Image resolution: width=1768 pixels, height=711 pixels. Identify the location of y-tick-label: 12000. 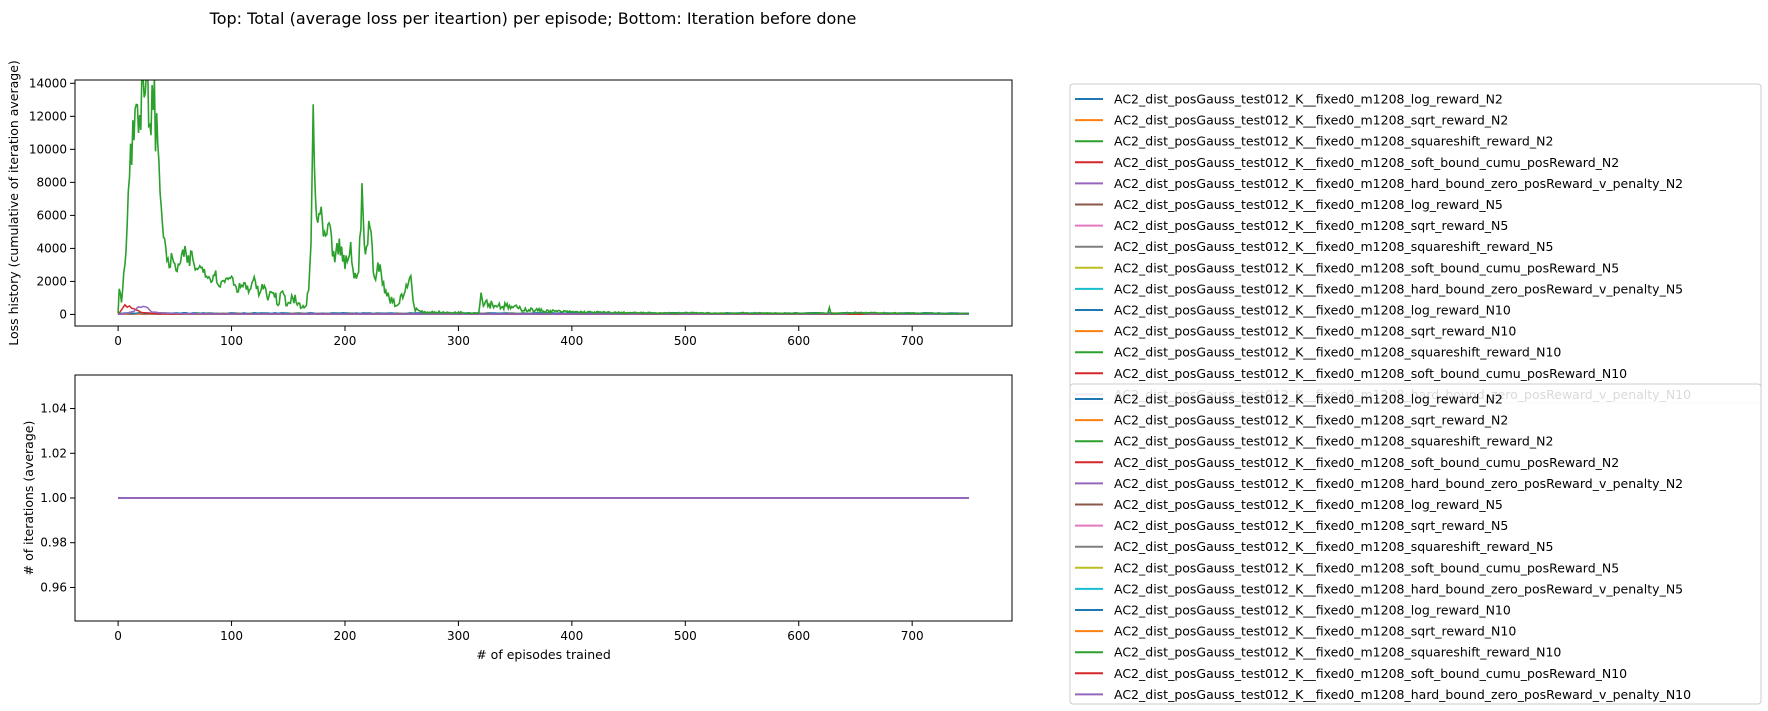
(48, 116).